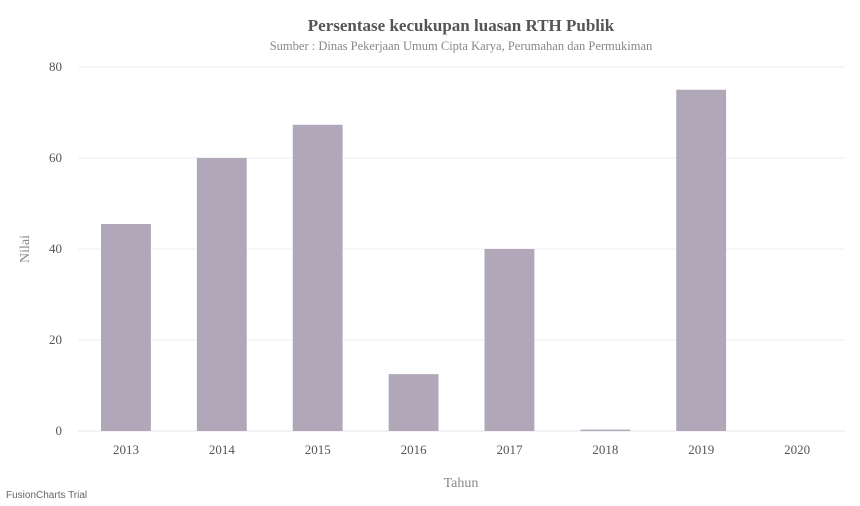  I want to click on x-tick-label-2017: 2017, so click(509, 449).